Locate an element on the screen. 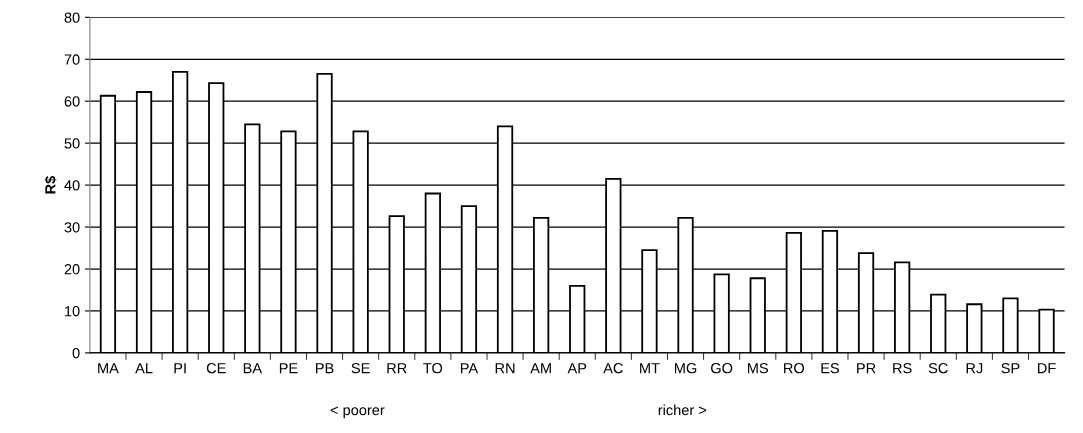 The height and width of the screenshot is (433, 1083). x-tick-label: RN is located at coordinates (505, 368).